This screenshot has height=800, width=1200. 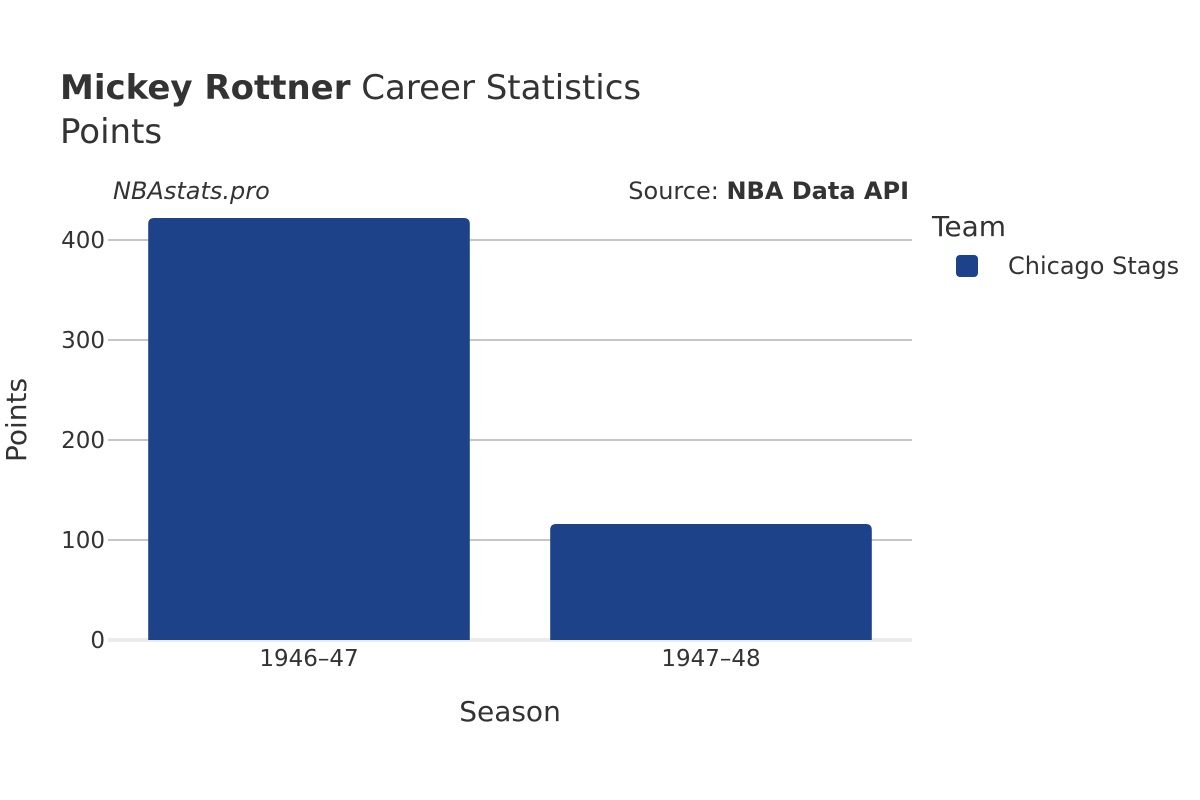 I want to click on y-tick-labels: 0 100 200 300 400, so click(x=83, y=441).